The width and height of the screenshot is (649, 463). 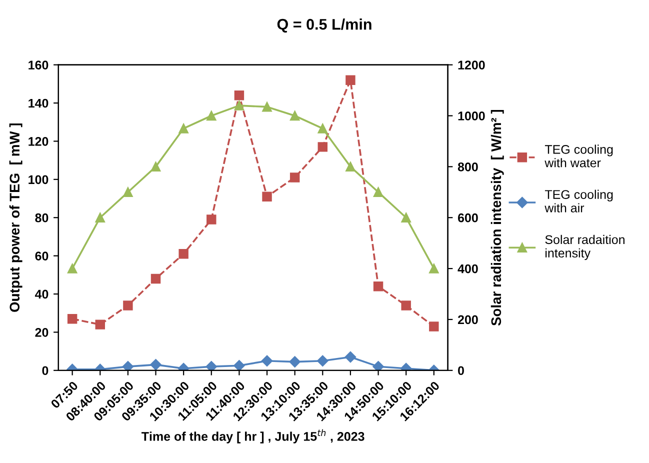 I want to click on y-tick-label: 140, so click(x=38, y=103).